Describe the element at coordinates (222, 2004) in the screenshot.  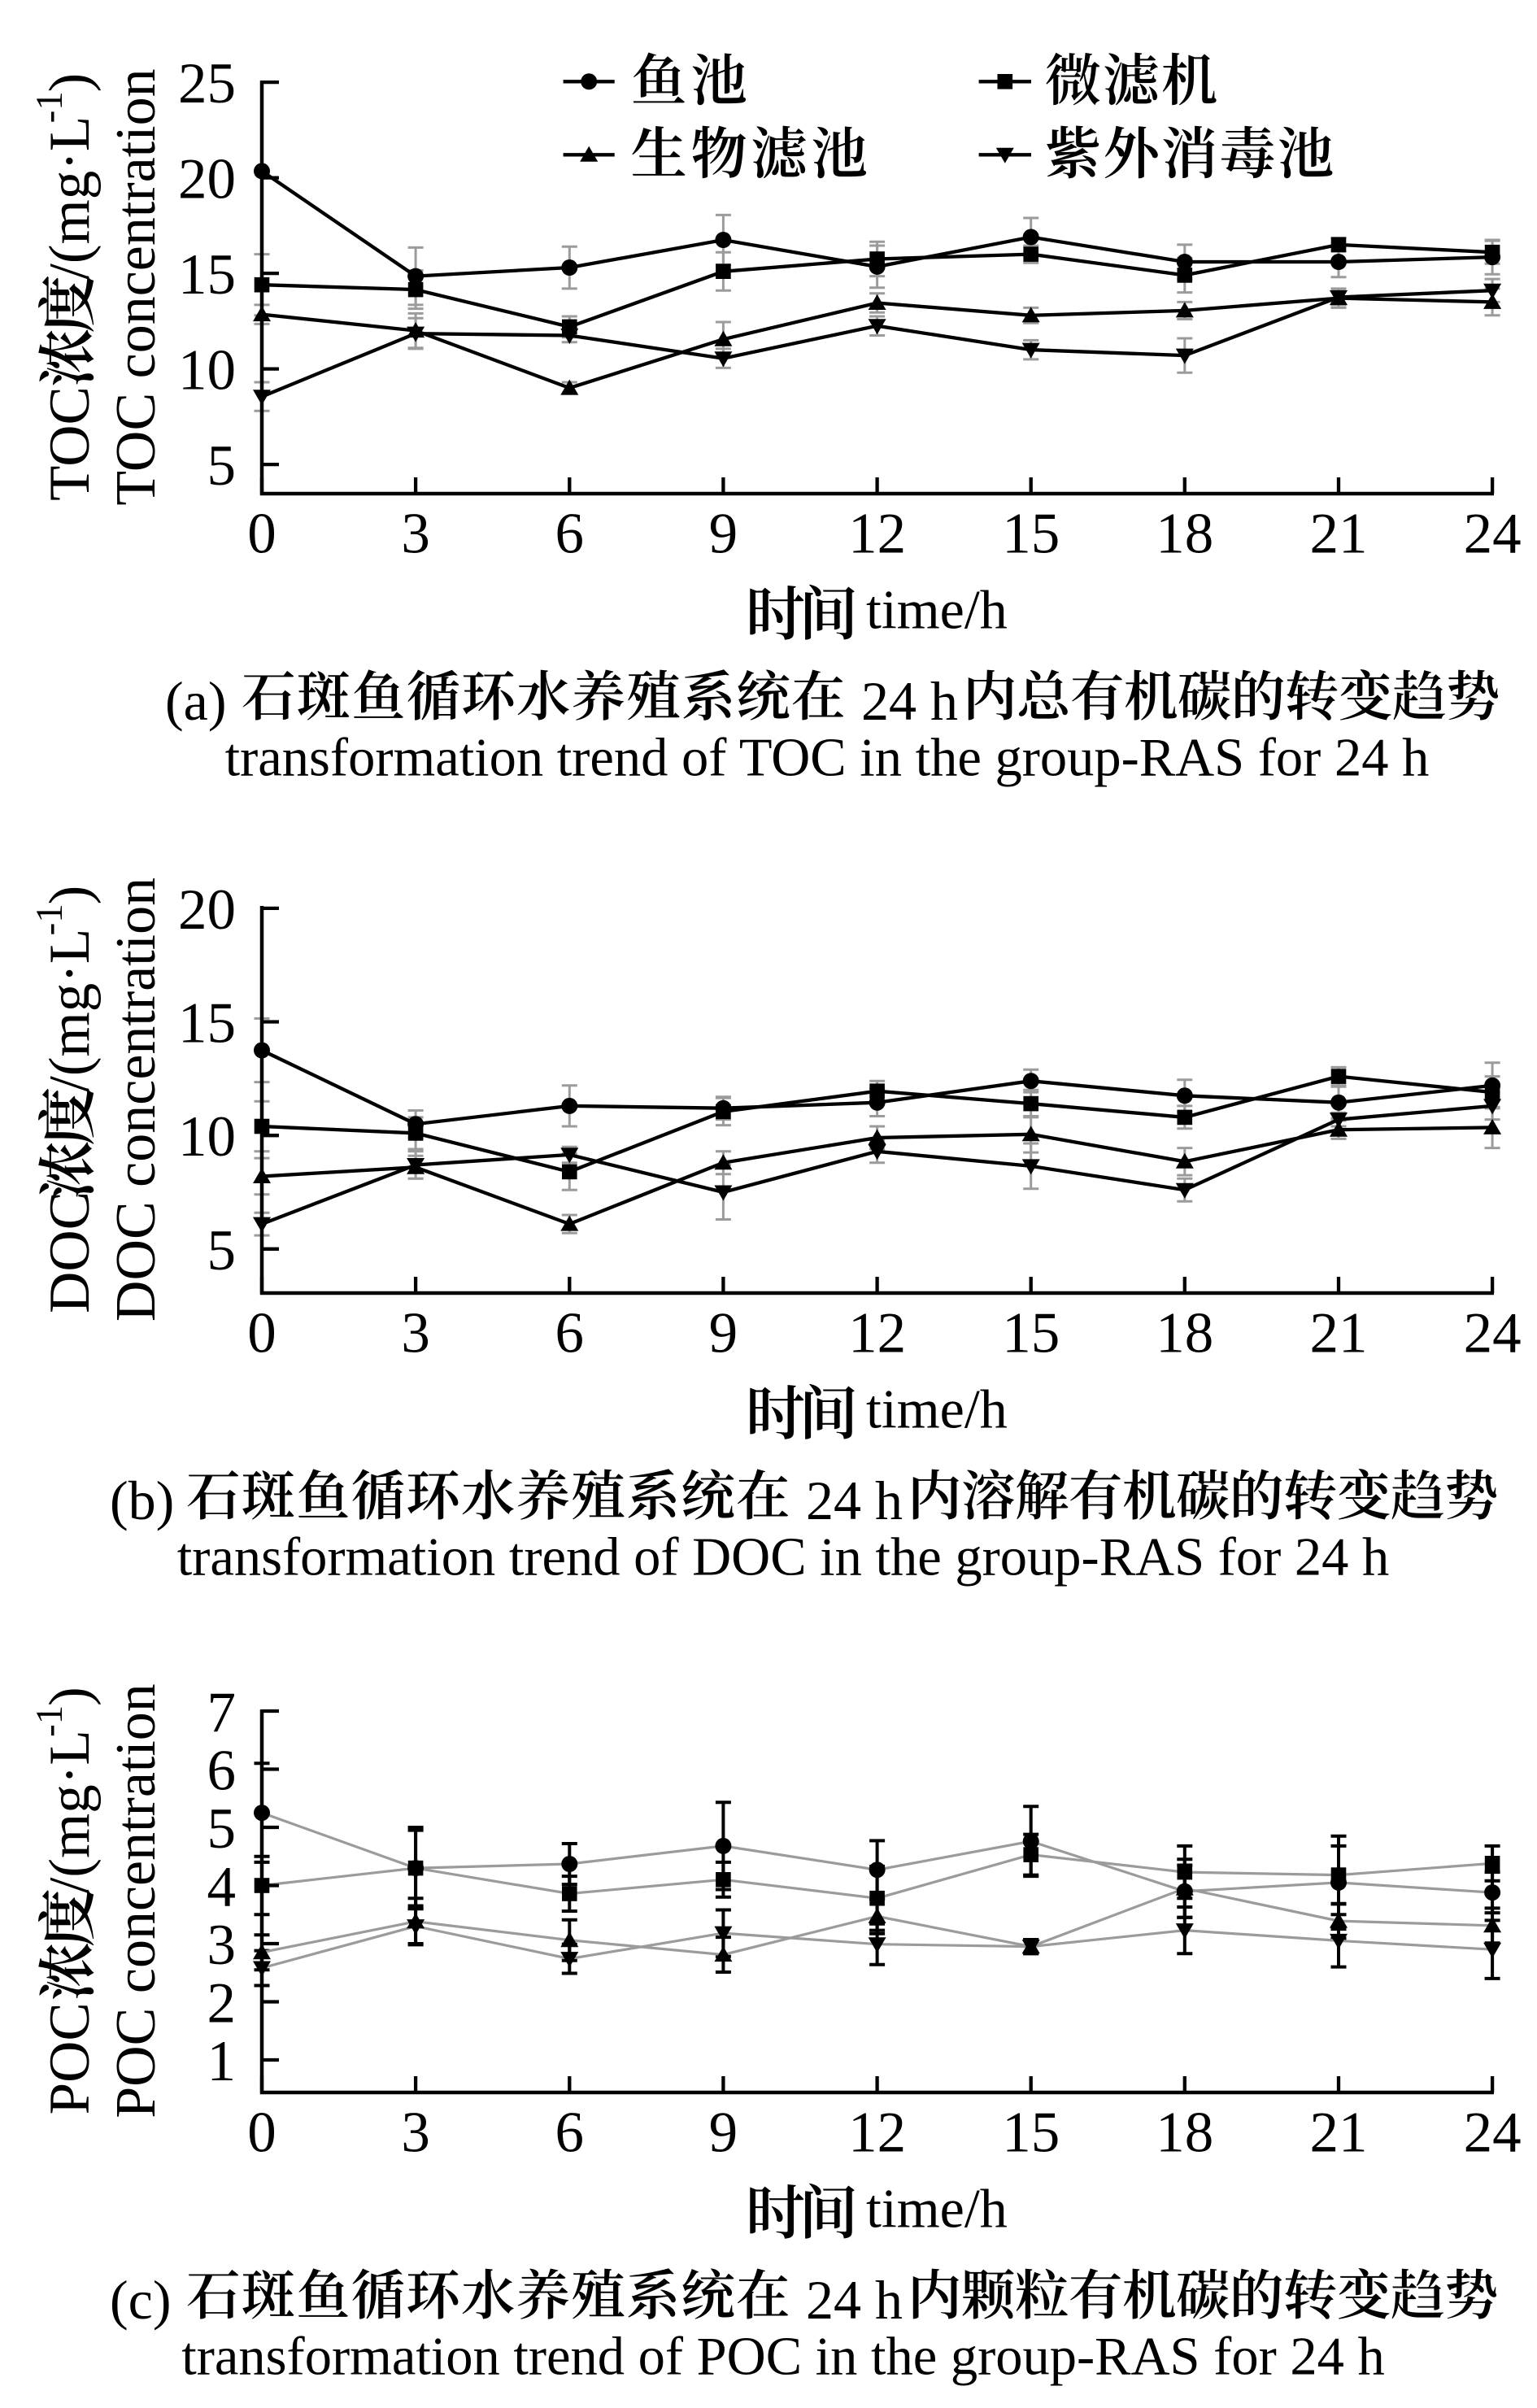
I see `svg-text: 2` at that location.